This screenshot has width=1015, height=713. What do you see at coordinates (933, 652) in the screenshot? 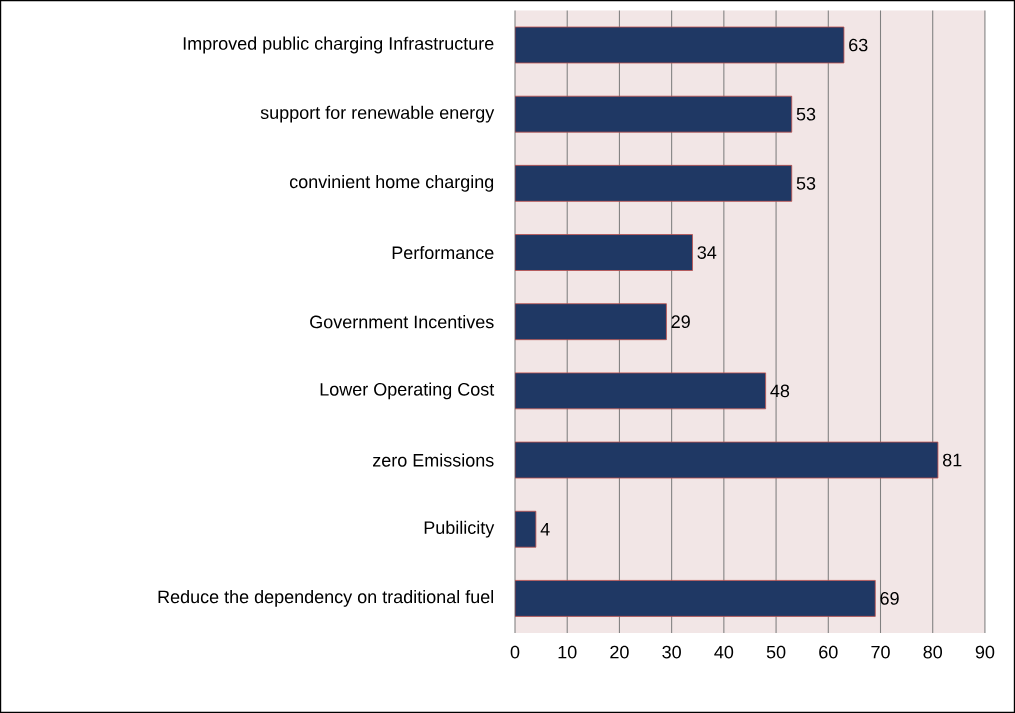
I see `x-tick-label: 80` at bounding box center [933, 652].